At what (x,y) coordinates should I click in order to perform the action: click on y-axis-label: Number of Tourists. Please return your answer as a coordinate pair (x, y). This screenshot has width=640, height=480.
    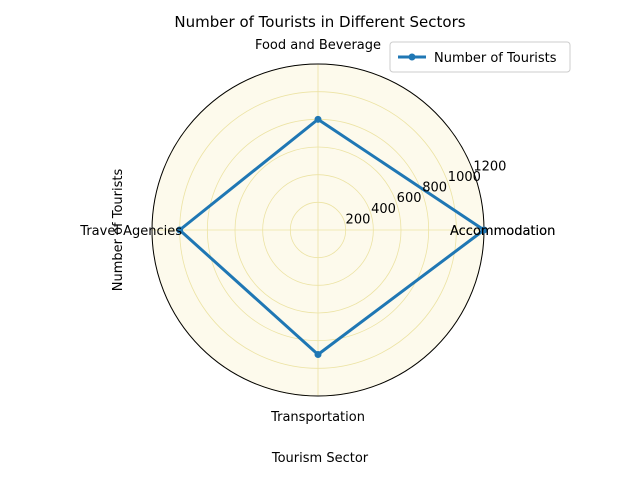
    Looking at the image, I should click on (118, 230).